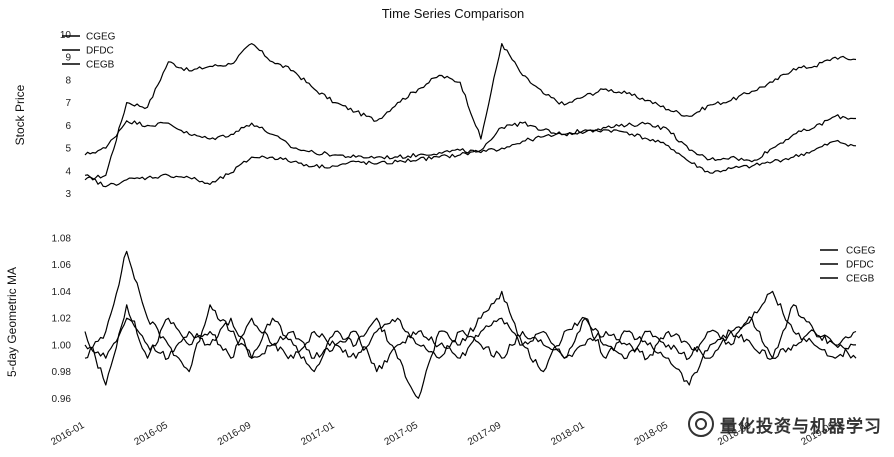  I want to click on x-tick-label: 2016-05, so click(152, 434).